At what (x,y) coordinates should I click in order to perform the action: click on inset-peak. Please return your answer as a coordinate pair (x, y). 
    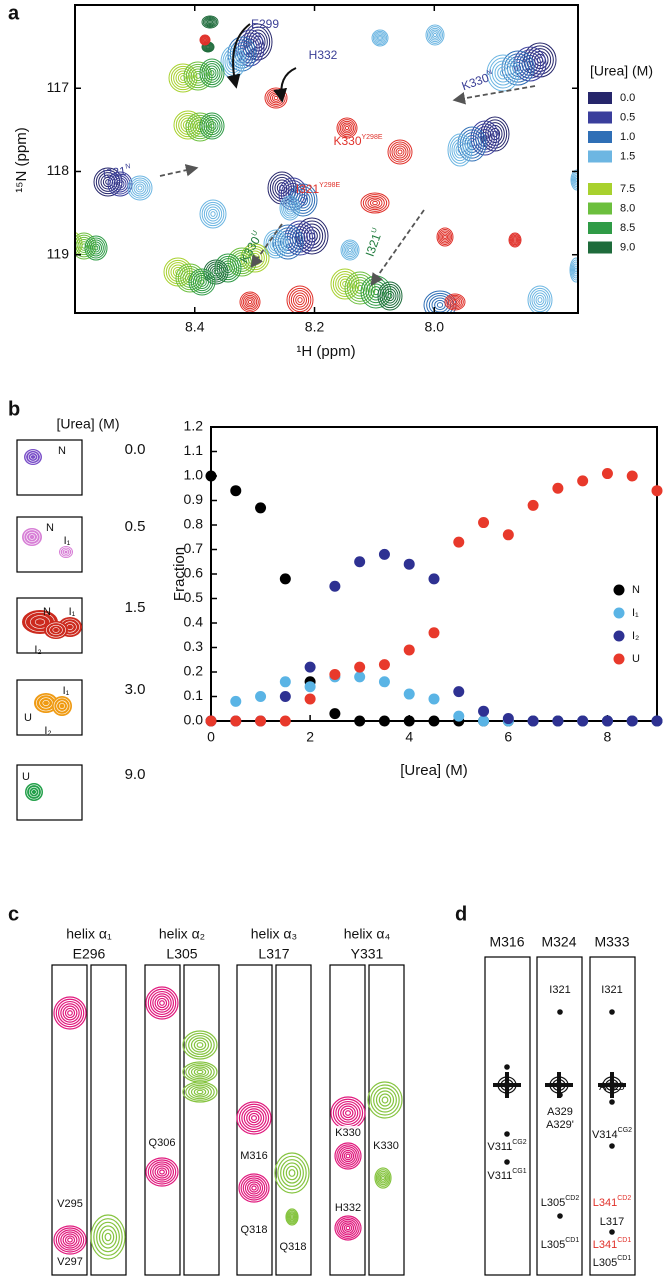
    Looking at the image, I should click on (34, 792).